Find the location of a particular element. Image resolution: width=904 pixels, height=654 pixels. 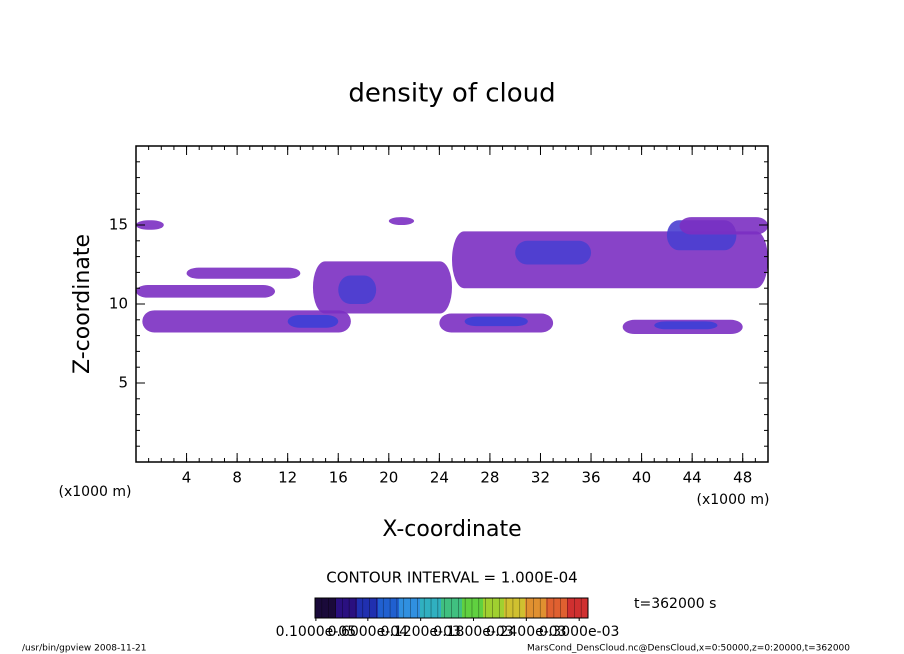

colorbar-tick-label: 0.6000e-04 is located at coordinates (368, 632).